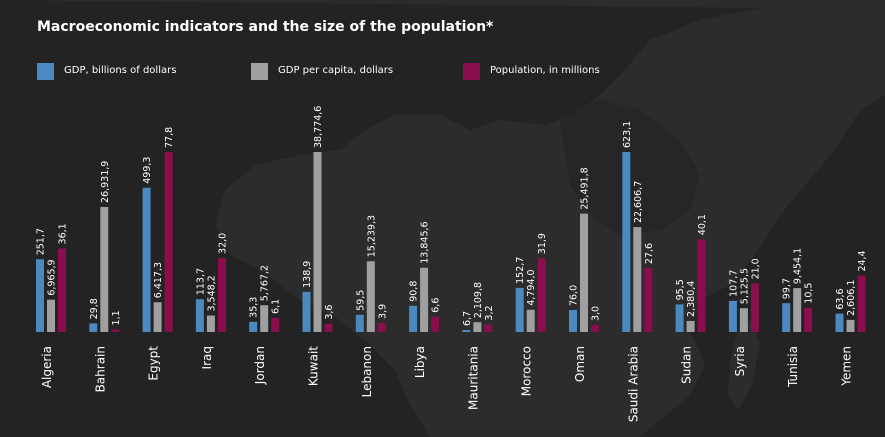 The height and width of the screenshot is (437, 885). Describe the element at coordinates (147, 170) in the screenshot. I see `data-label-egypt-series-1: 499,3` at that location.